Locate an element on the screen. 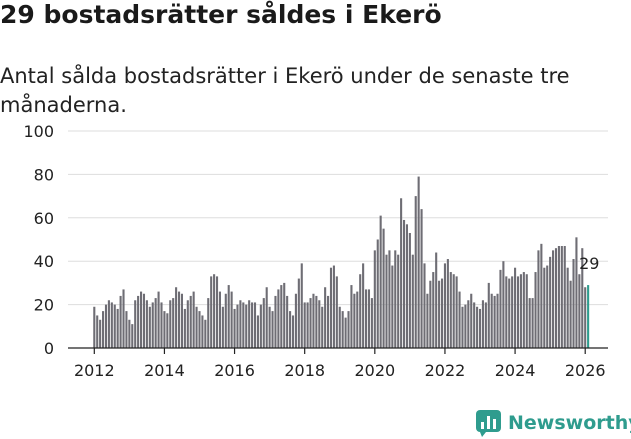 The image size is (631, 439). x-tick-label: 2016 is located at coordinates (234, 370).